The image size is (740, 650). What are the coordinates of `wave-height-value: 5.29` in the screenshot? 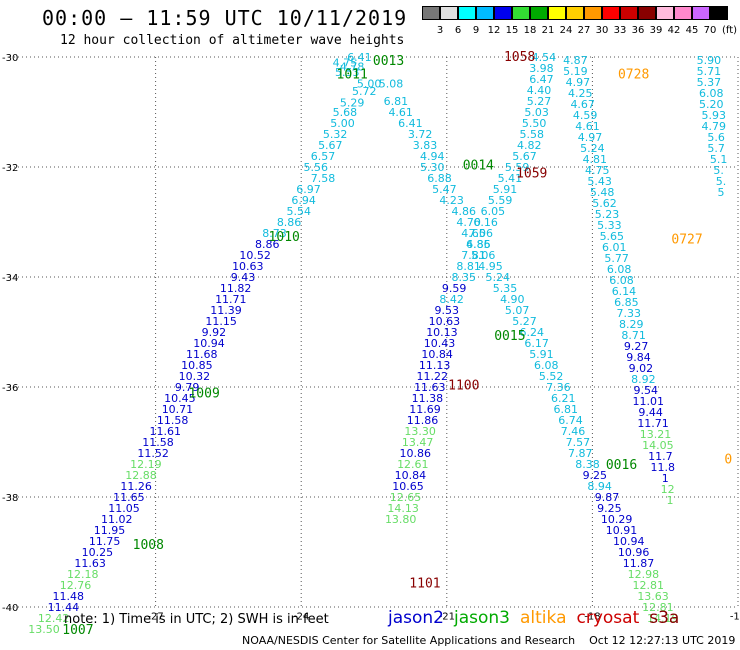 It's located at (352, 103).